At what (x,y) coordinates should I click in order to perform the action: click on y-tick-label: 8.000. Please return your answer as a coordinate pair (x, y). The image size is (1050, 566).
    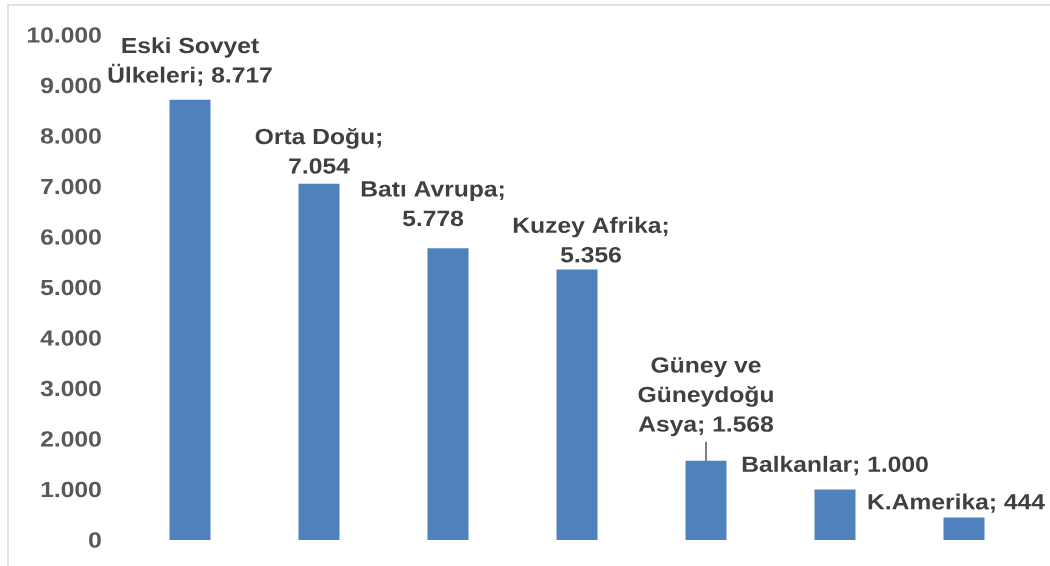
    Looking at the image, I should click on (70, 136).